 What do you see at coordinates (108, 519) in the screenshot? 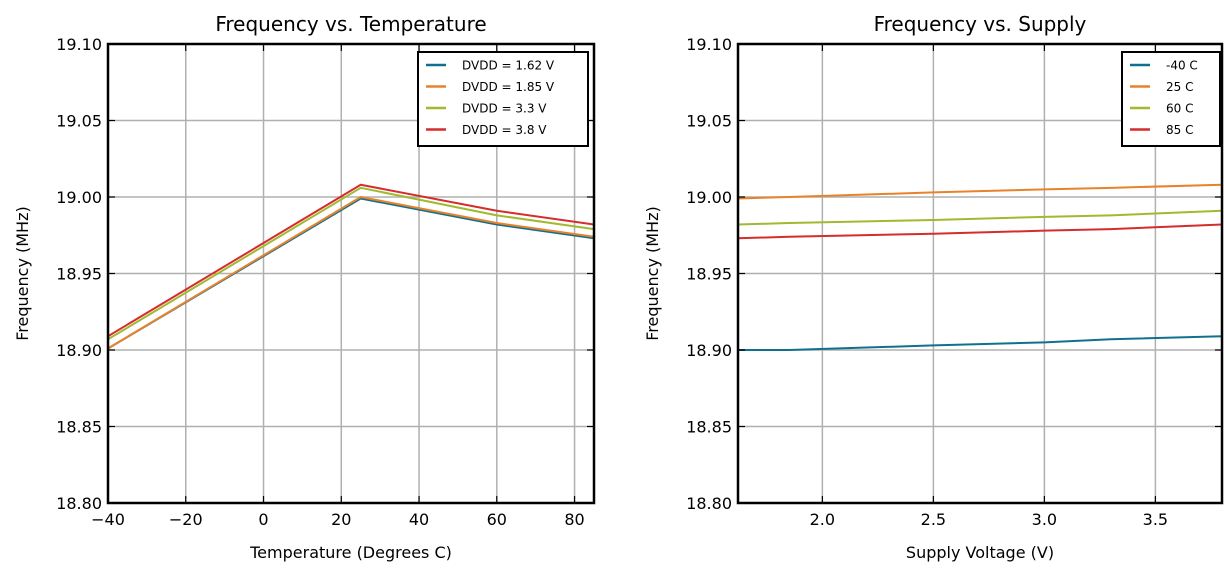
I see `x-tick-label: −40` at bounding box center [108, 519].